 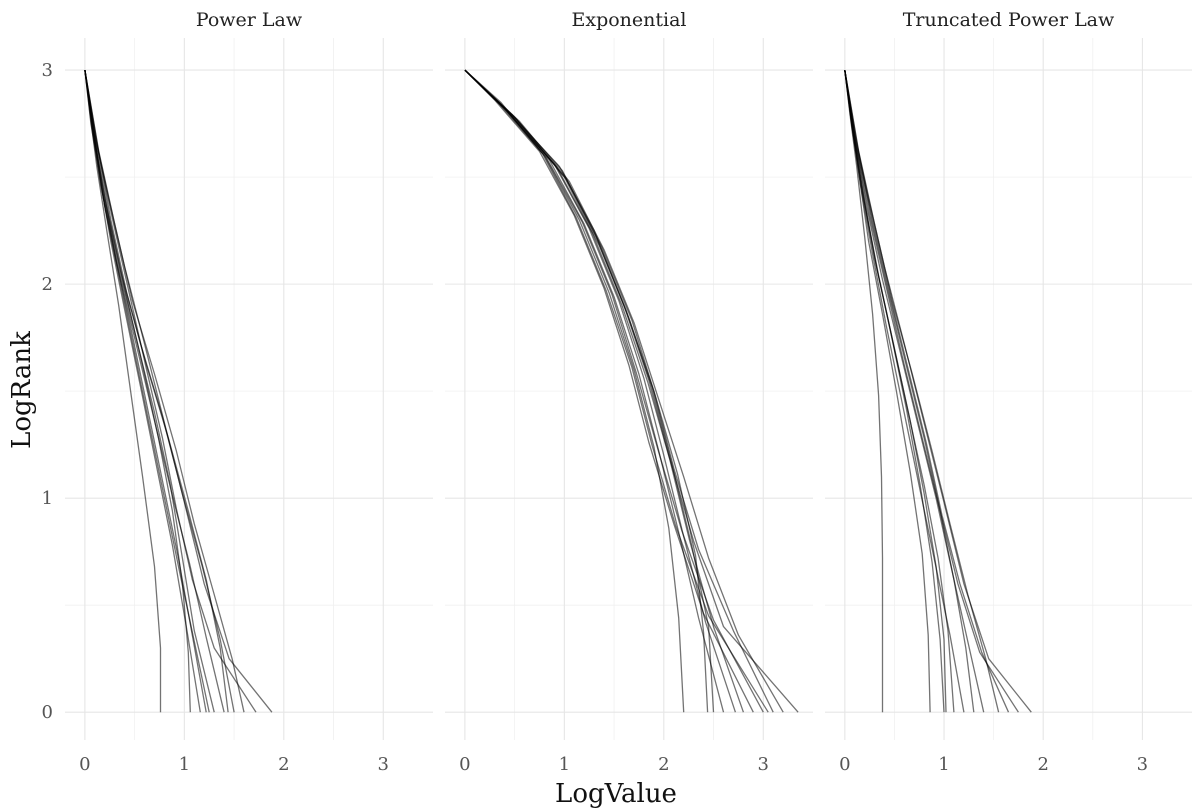 I want to click on facet-title: Power Law, so click(x=249, y=20).